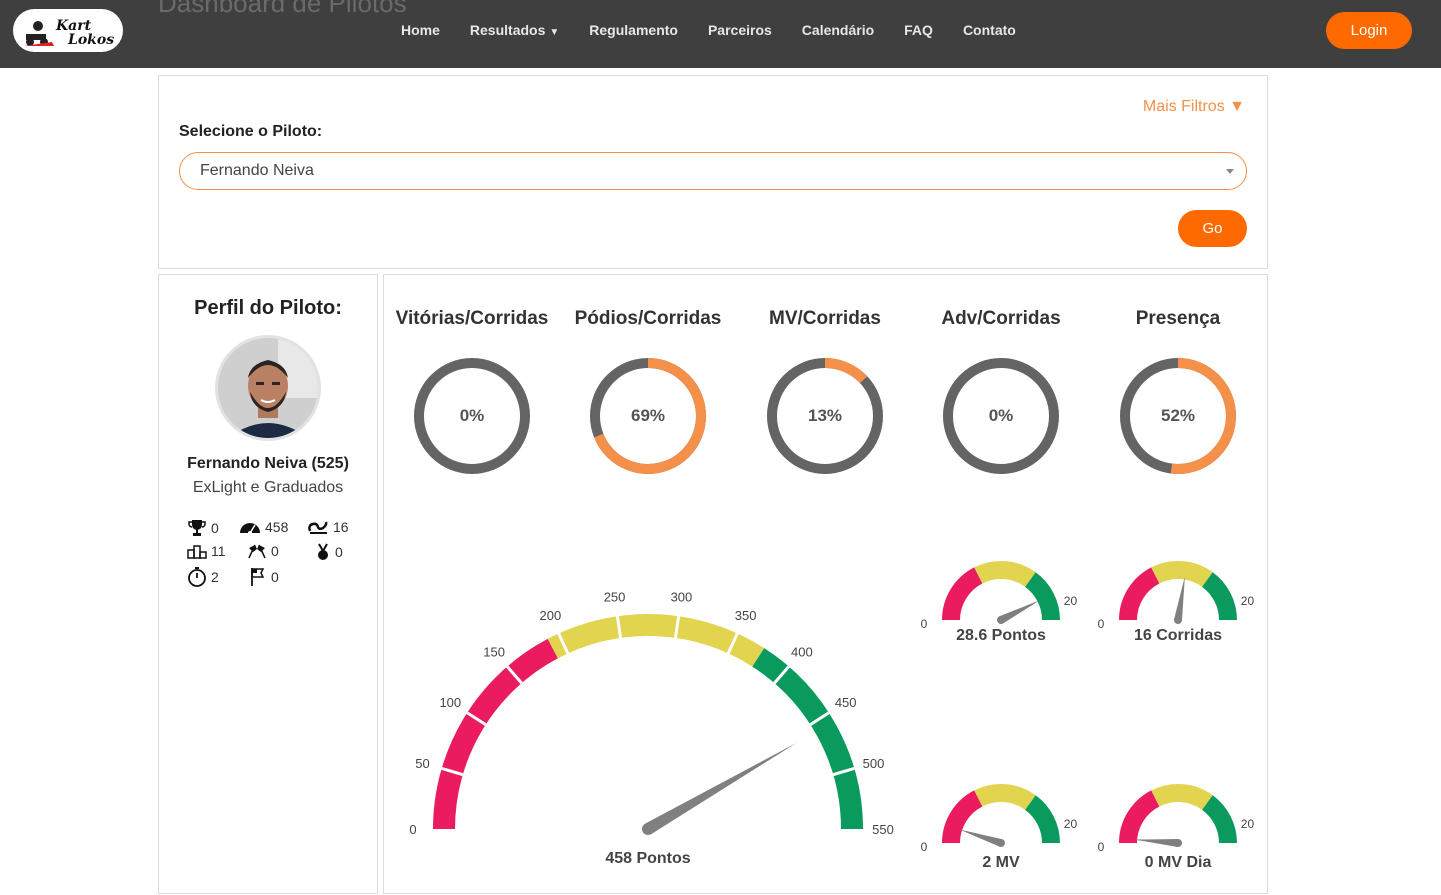  I want to click on pilot-select: Fernando Neiva, so click(713, 171).